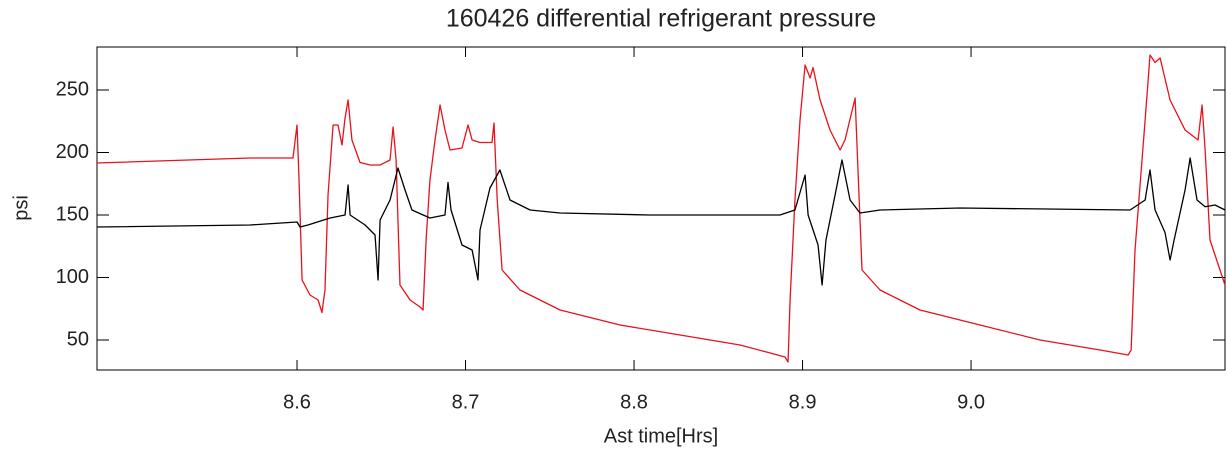 This screenshot has width=1227, height=452. I want to click on x-axis-label: Ast time[Hrs], so click(661, 436).